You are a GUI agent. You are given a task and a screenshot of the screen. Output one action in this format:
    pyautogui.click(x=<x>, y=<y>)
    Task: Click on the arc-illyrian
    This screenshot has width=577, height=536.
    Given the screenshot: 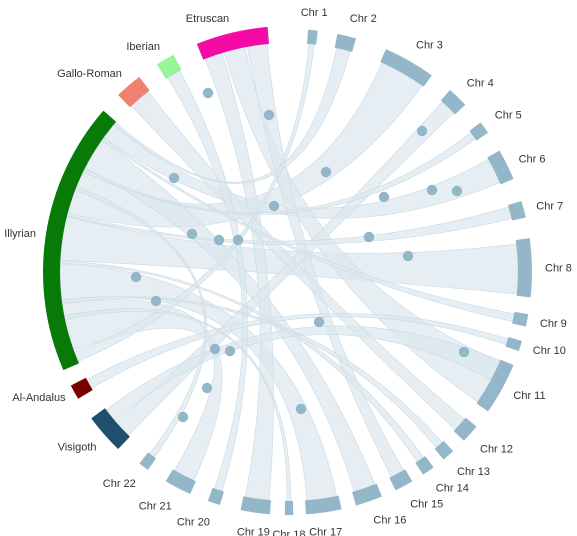 What is the action you would take?
    pyautogui.click(x=79, y=240)
    